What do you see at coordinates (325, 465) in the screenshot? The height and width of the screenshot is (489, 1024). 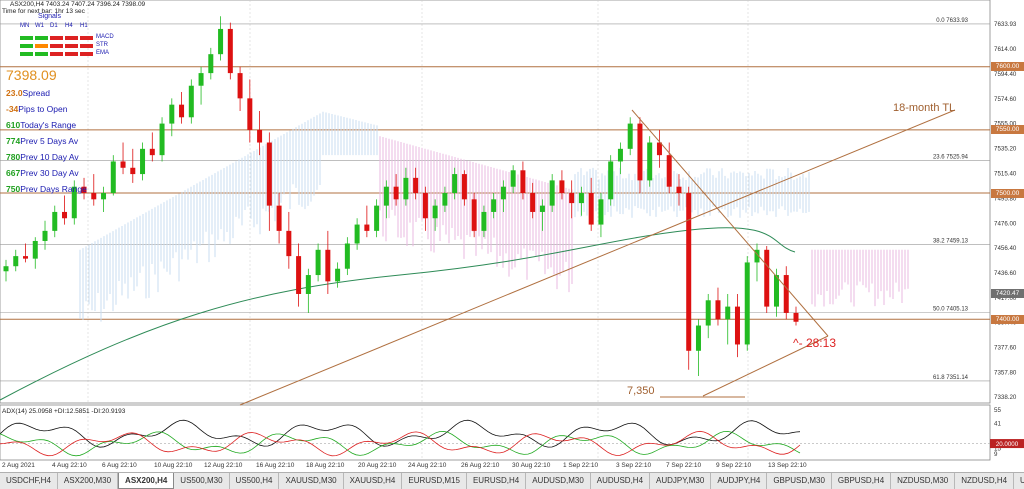 I see `time-axis-tick: 18 Aug 22:10` at bounding box center [325, 465].